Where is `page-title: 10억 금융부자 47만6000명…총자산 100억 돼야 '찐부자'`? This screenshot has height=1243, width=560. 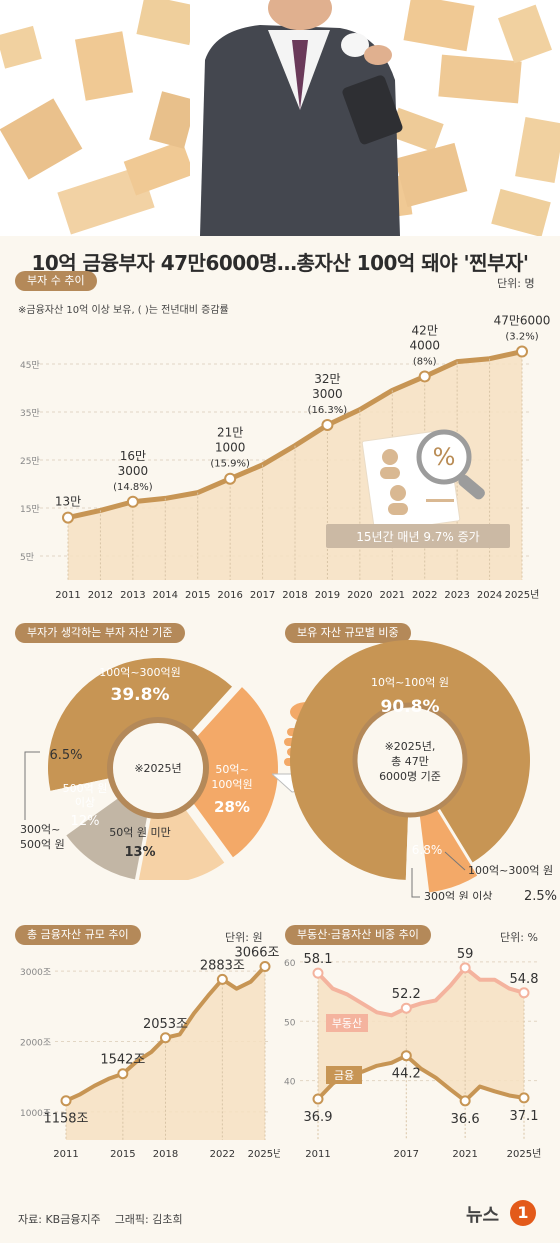
page-title: 10억 금융부자 47만6000명…총자산 100억 돼야 '찐부자' is located at coordinates (280, 263).